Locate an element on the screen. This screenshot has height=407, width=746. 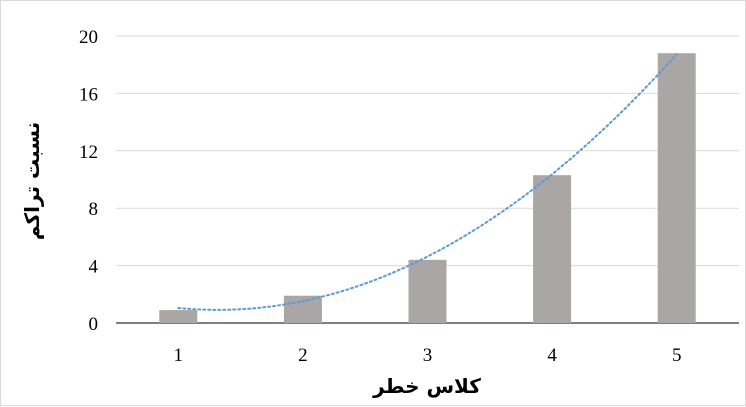
x-tick-label: 4 is located at coordinates (552, 355).